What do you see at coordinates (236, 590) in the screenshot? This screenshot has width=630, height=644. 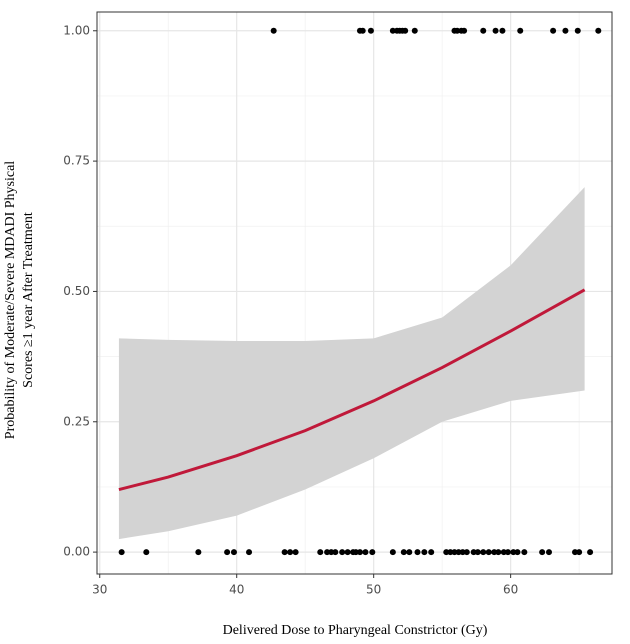 I see `x-tick-label: 40` at bounding box center [236, 590].